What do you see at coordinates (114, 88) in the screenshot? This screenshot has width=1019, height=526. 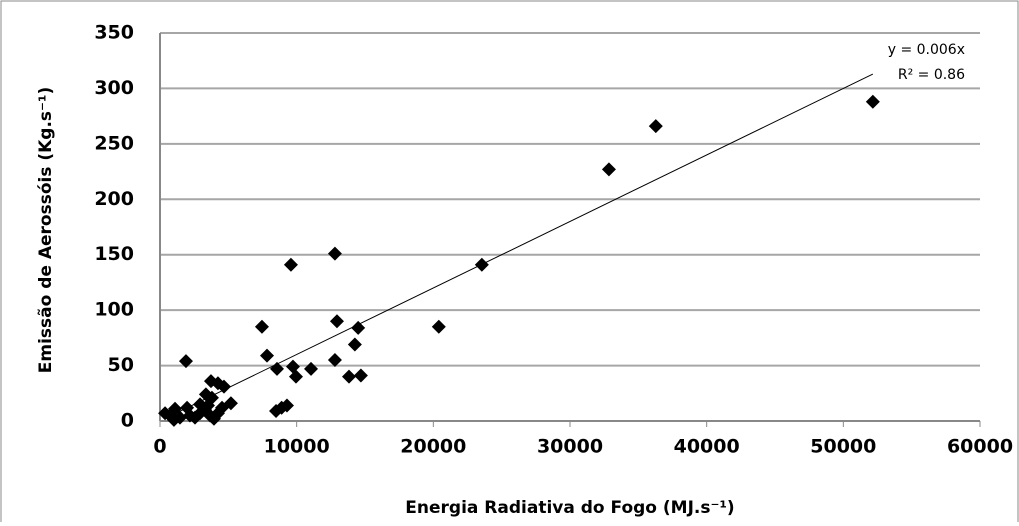 I see `y-tick-label: 300` at bounding box center [114, 88].